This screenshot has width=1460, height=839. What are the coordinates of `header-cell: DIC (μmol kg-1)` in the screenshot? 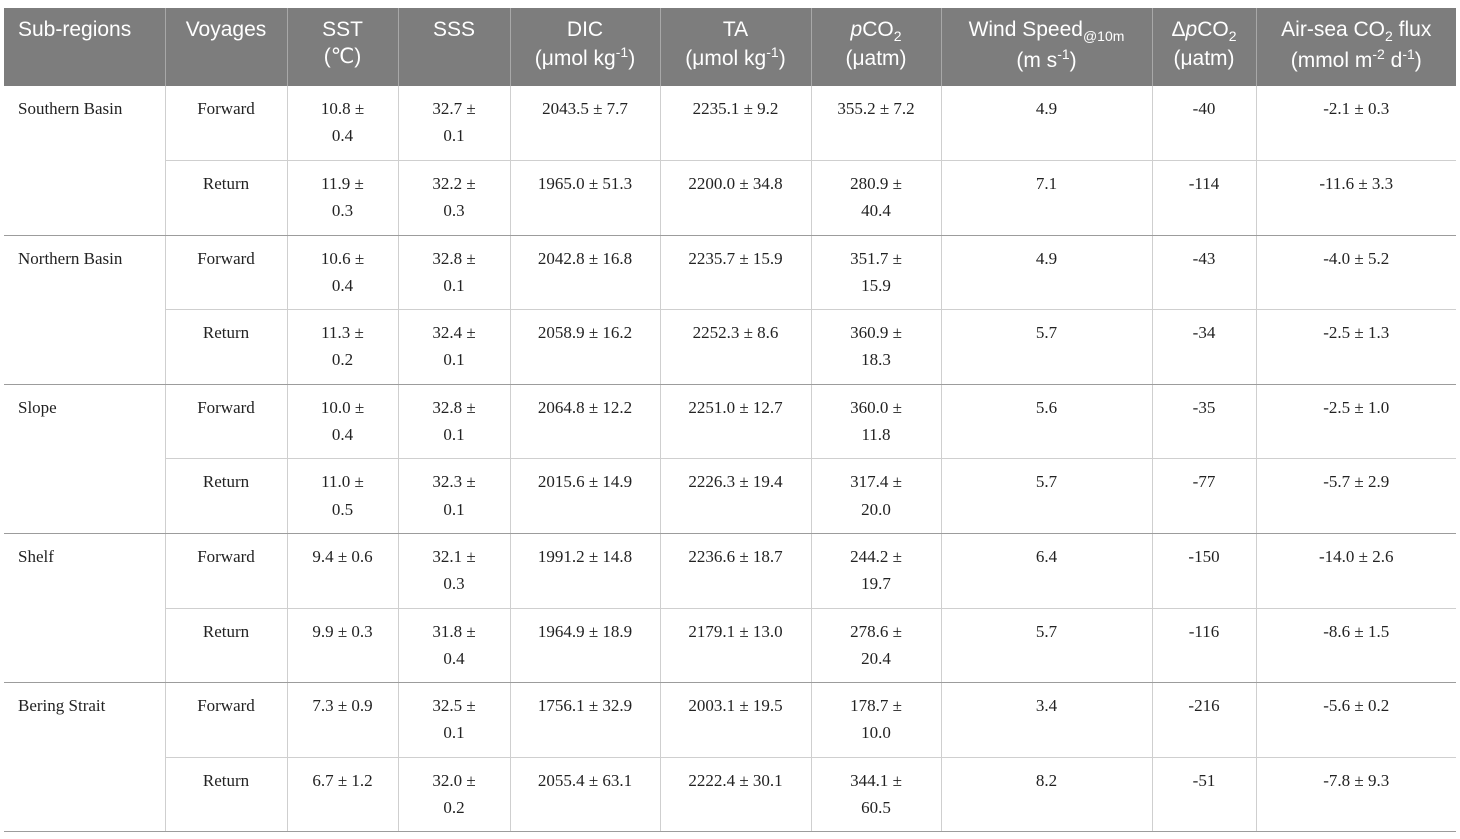 It's located at (584, 47).